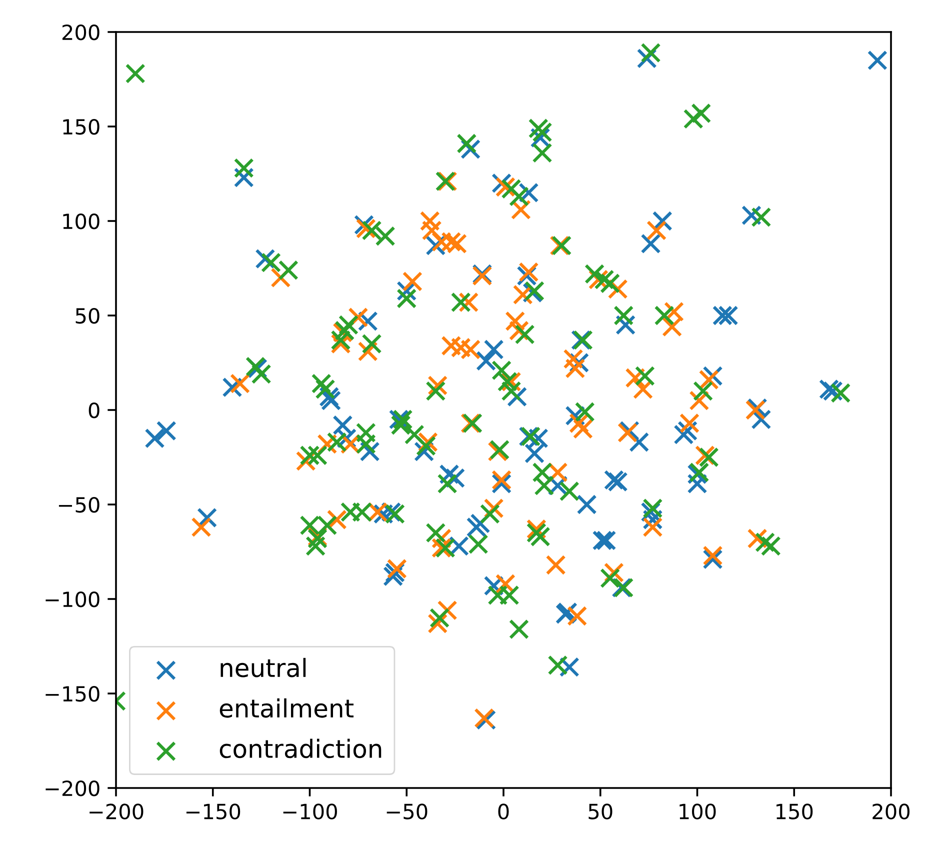 Image resolution: width=937 pixels, height=853 pixels. I want to click on x-tick-label: 200, so click(891, 812).